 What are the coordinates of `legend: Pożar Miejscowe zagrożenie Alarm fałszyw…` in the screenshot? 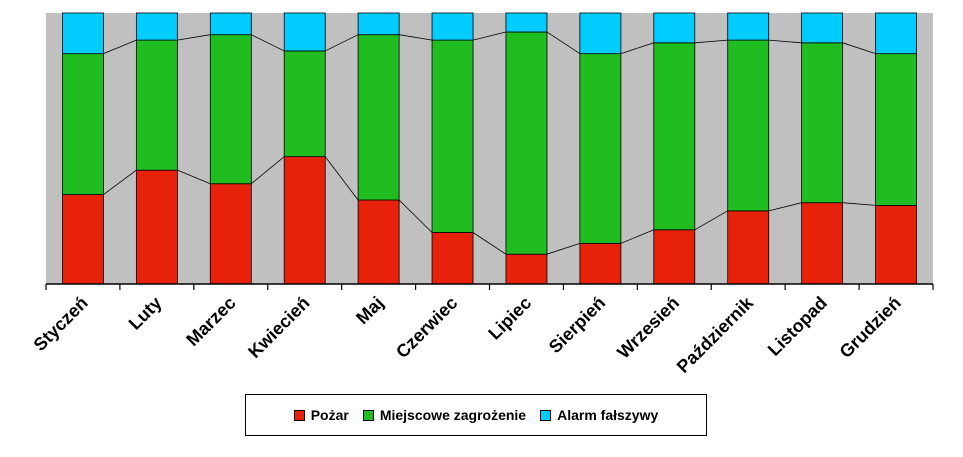 It's located at (476, 415).